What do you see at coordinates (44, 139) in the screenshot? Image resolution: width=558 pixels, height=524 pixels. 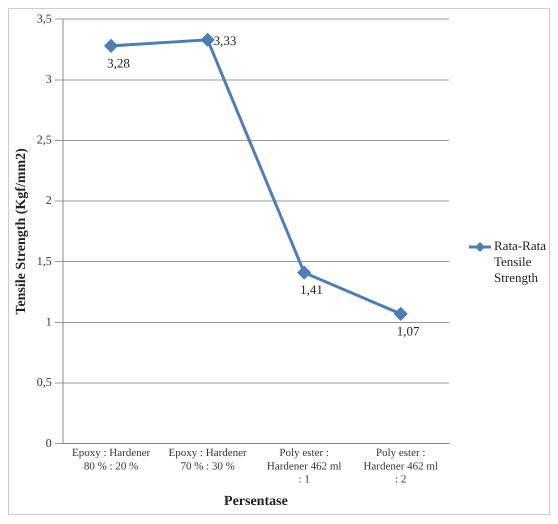 I see `y-tick-label: 2,5` at bounding box center [44, 139].